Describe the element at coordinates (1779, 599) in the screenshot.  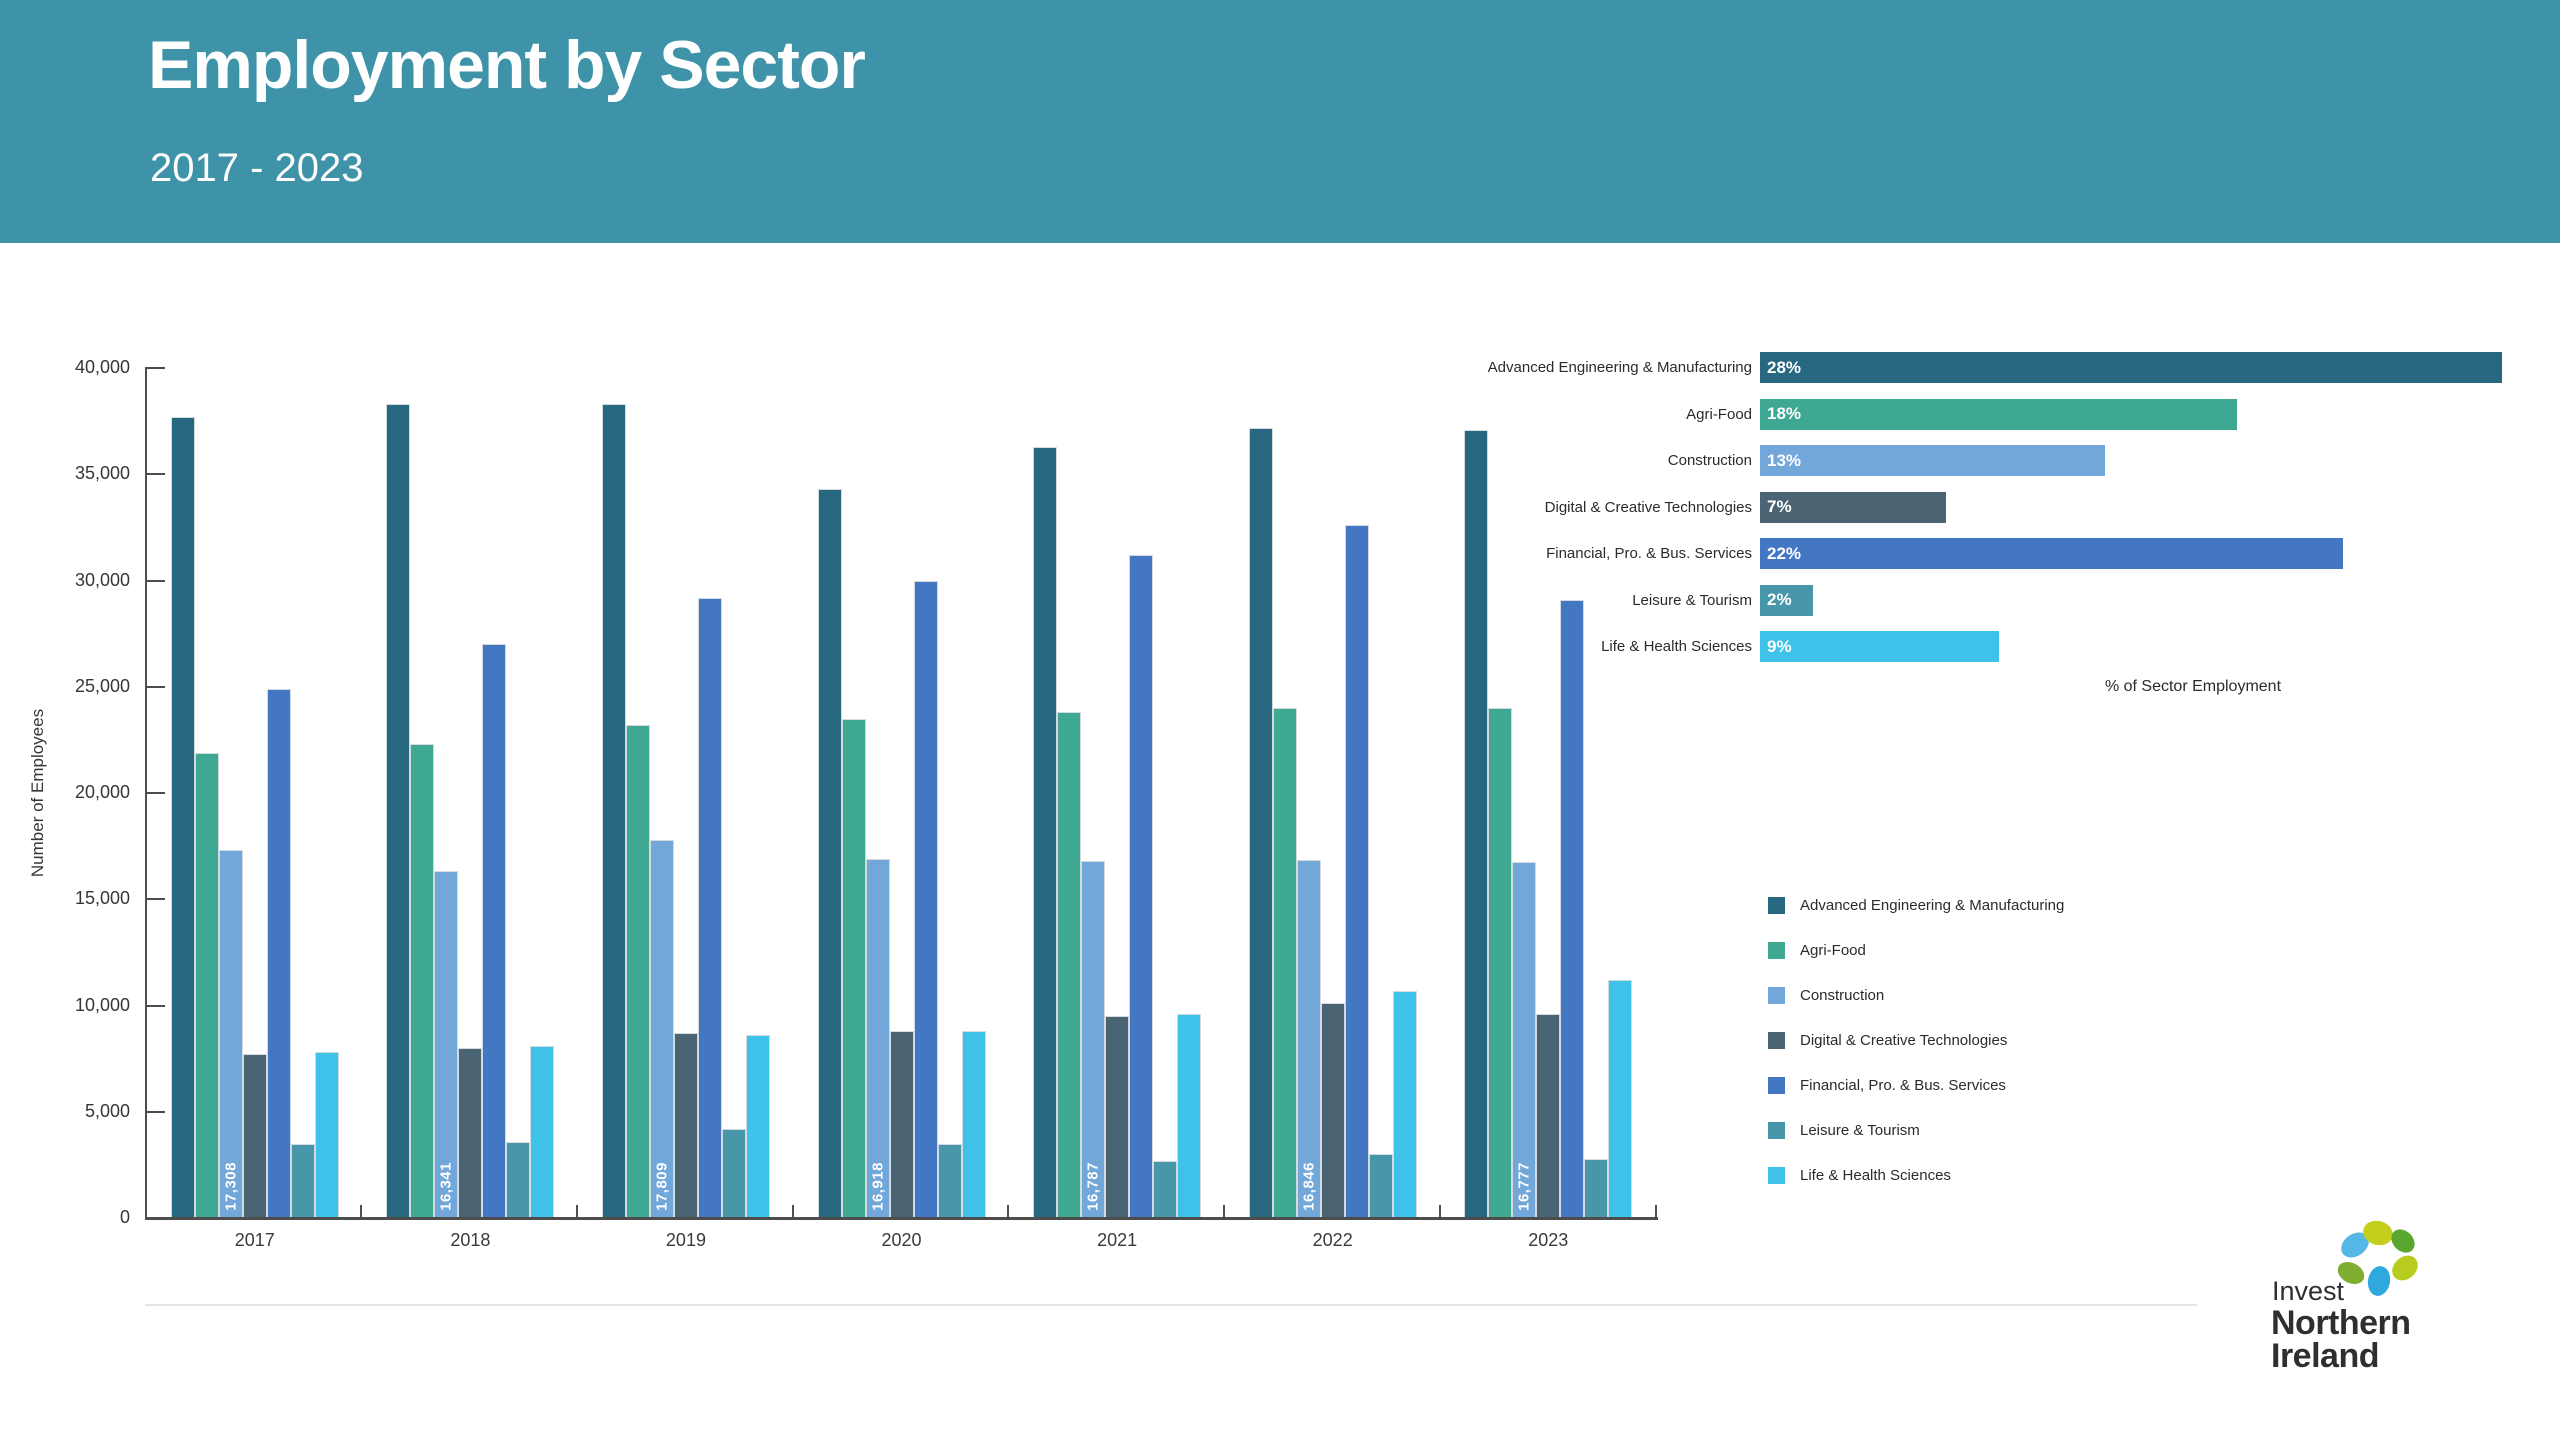
I see `percent-value-label: 2%` at that location.